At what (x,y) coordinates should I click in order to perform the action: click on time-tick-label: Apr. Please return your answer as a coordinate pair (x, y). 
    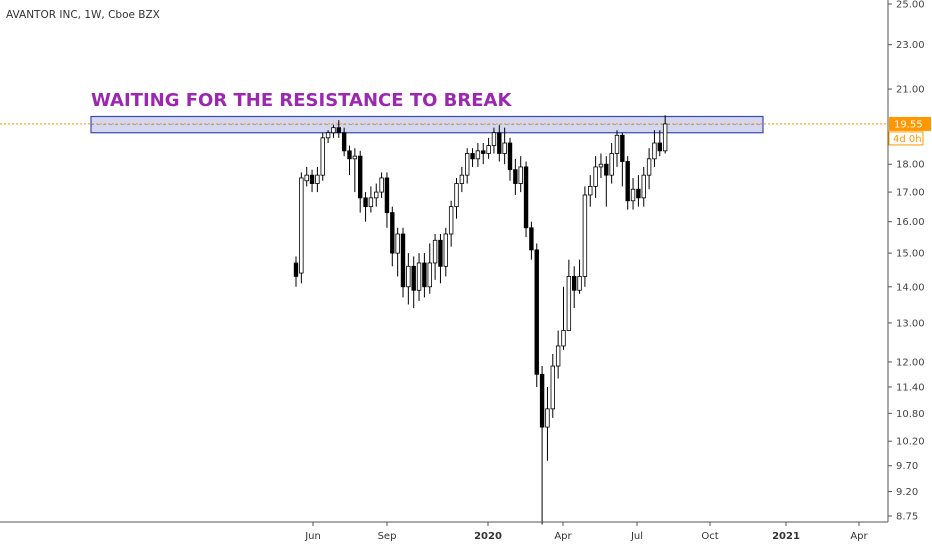
    Looking at the image, I should click on (859, 536).